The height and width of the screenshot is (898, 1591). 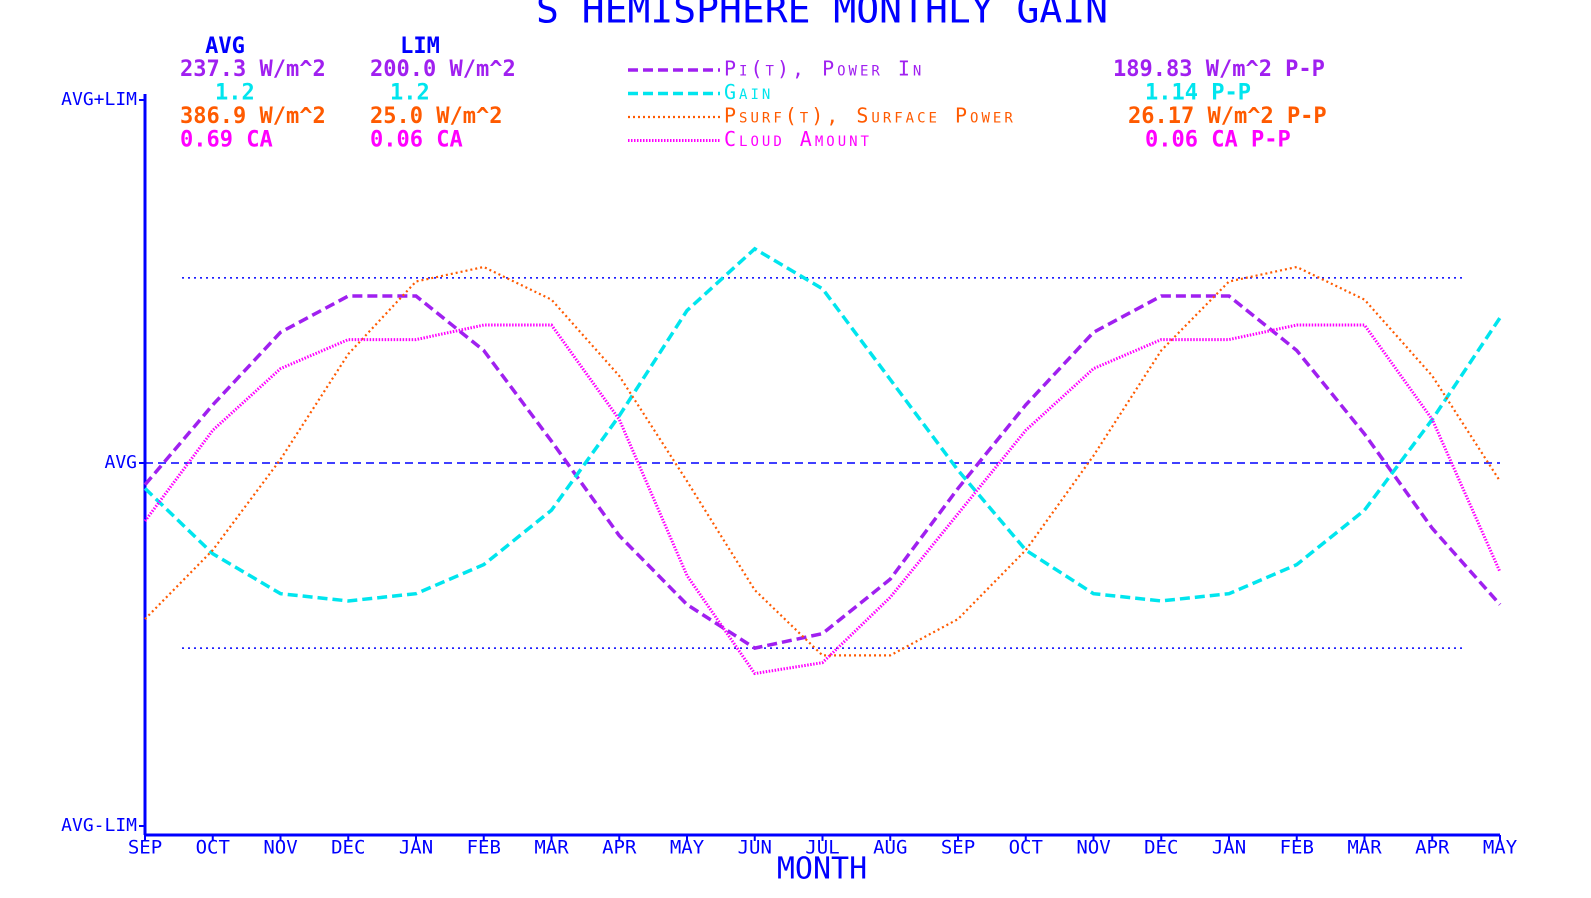 I want to click on avg-stat: 237.3 W/m^2, so click(x=253, y=69).